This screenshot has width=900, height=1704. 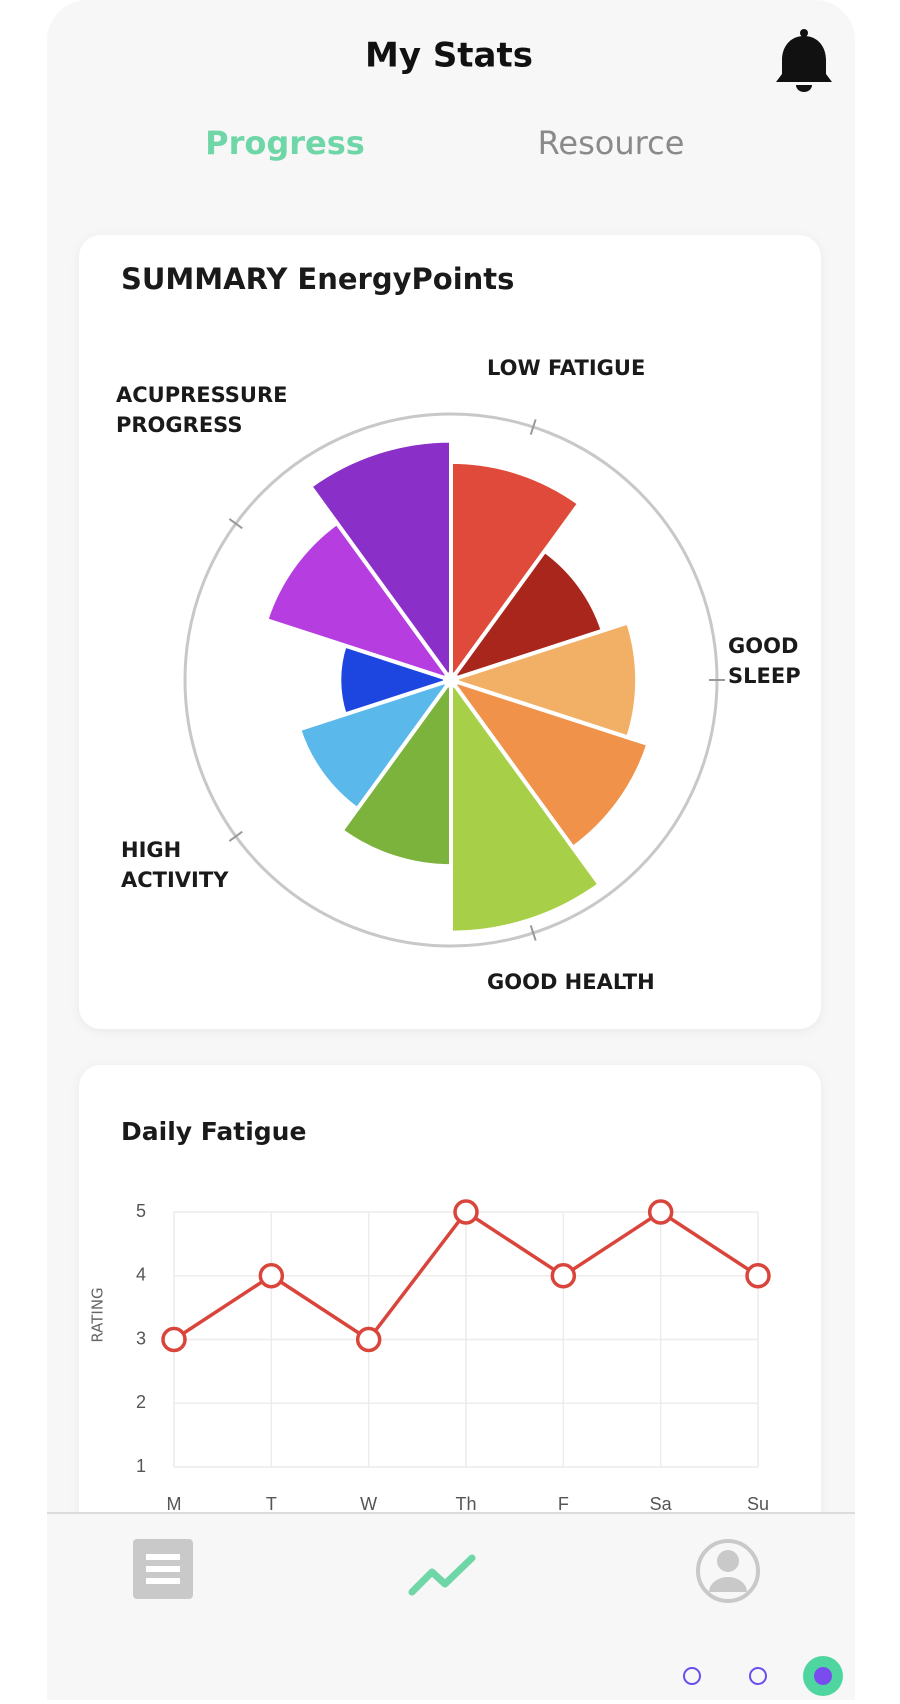 What do you see at coordinates (174, 1504) in the screenshot?
I see `x-tick-label: M` at bounding box center [174, 1504].